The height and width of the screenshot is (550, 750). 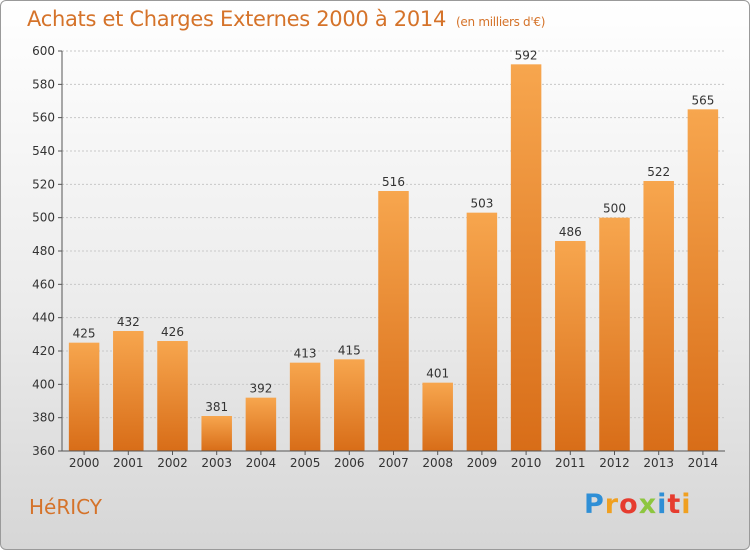 What do you see at coordinates (349, 463) in the screenshot?
I see `x-tick-label-2006: 2006` at bounding box center [349, 463].